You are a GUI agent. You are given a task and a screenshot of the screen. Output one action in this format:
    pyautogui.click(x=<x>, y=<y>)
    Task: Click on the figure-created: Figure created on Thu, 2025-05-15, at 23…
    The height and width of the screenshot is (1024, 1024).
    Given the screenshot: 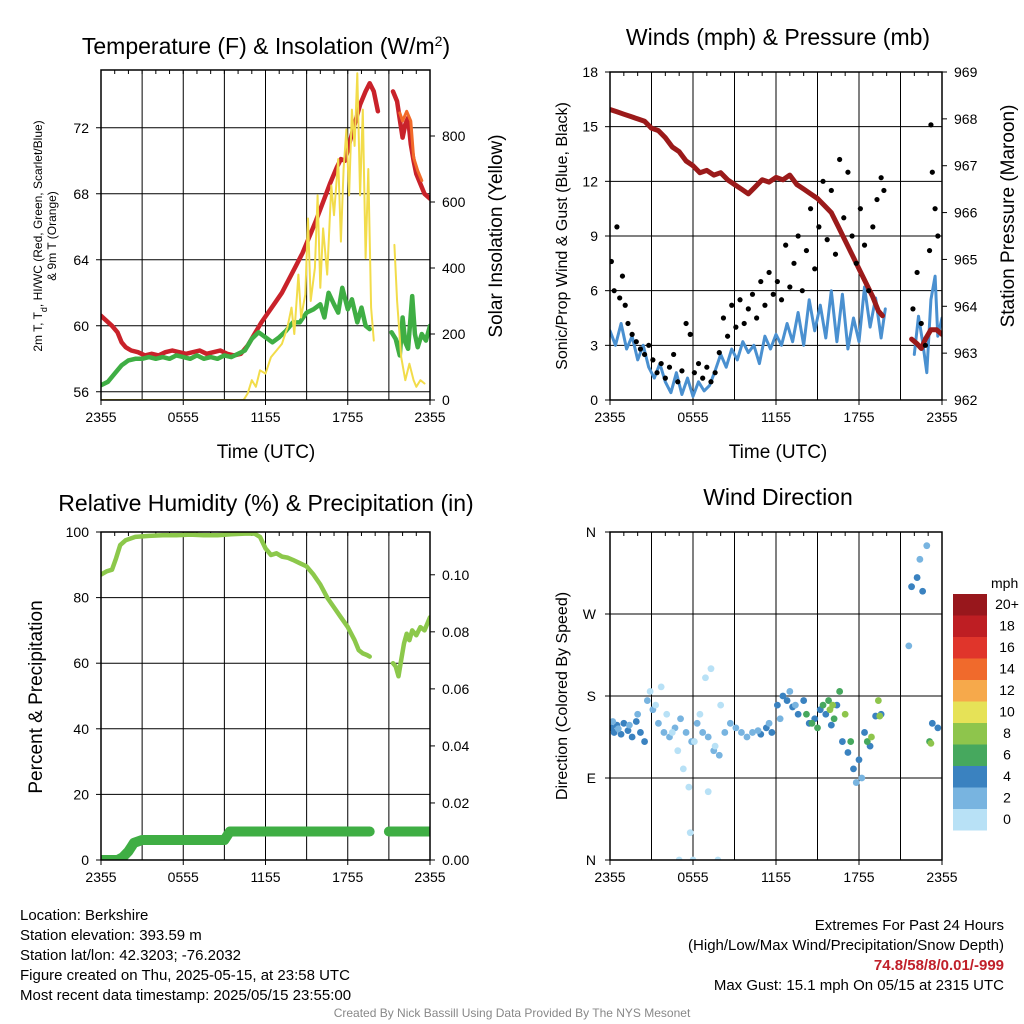 What is the action you would take?
    pyautogui.click(x=185, y=975)
    